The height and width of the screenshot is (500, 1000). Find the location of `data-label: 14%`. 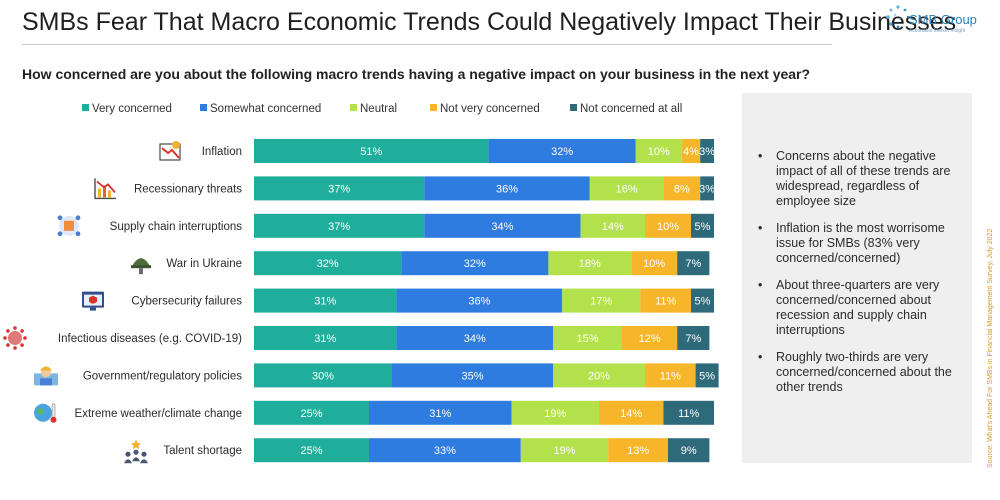

data-label: 14% is located at coordinates (613, 227).